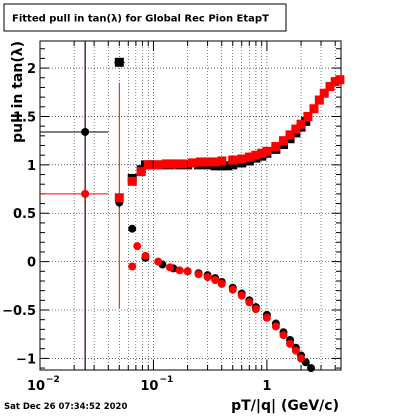 The width and height of the screenshot is (400, 418). Describe the element at coordinates (53, 380) in the screenshot. I see `x-tick-exponent: −2` at that location.